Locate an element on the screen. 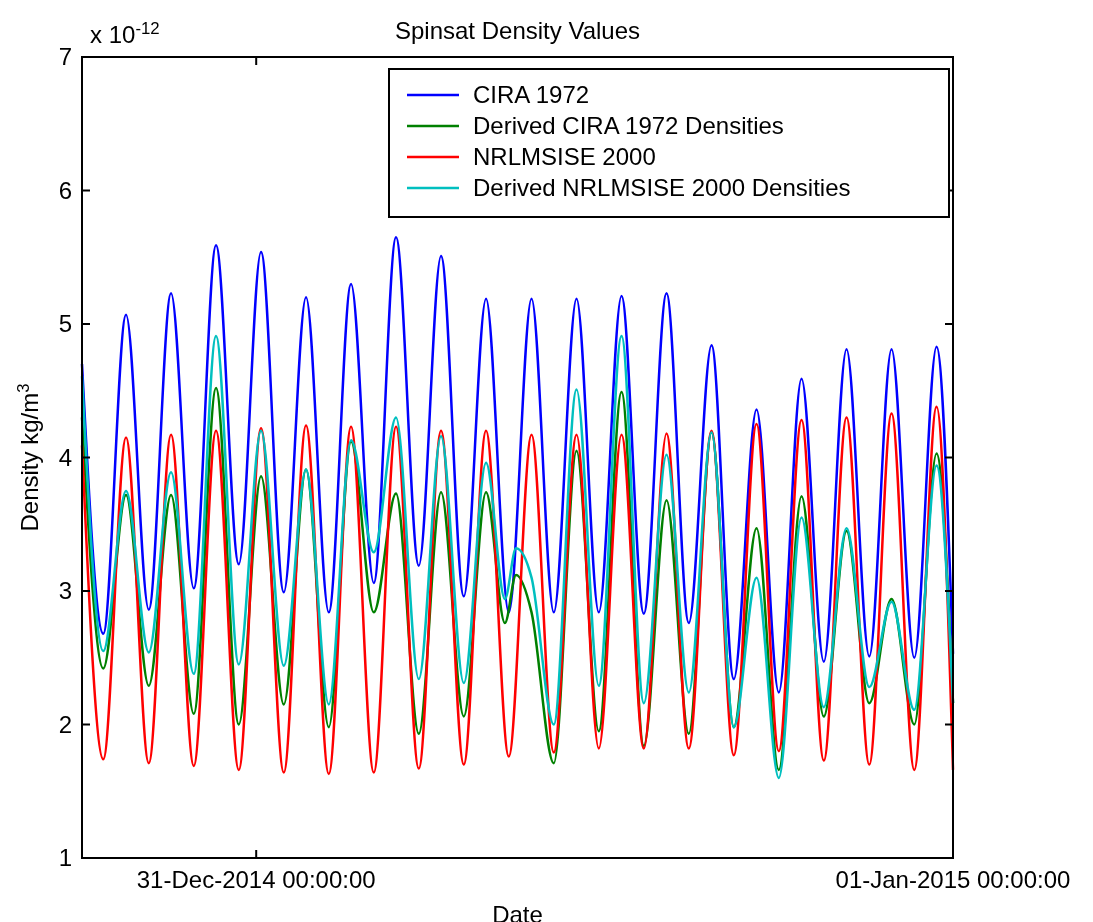 The height and width of the screenshot is (922, 1093). x-tick-label: 31-Dec-2014 00:00:00 is located at coordinates (256, 879).